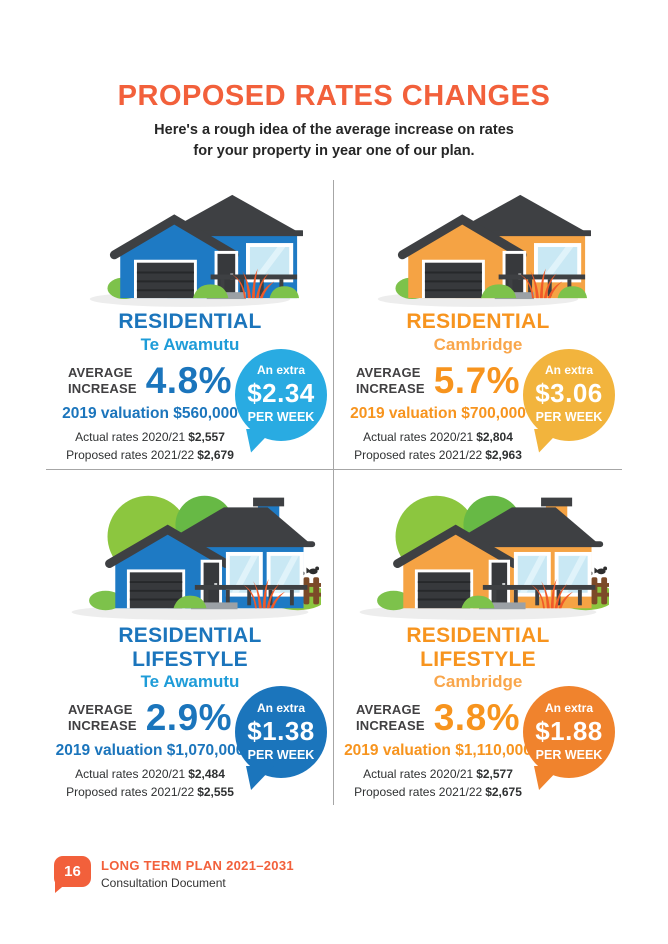  Describe the element at coordinates (438, 792) in the screenshot. I see `proposed-rates-line: Proposed rates 2021/22 $2,675` at that location.